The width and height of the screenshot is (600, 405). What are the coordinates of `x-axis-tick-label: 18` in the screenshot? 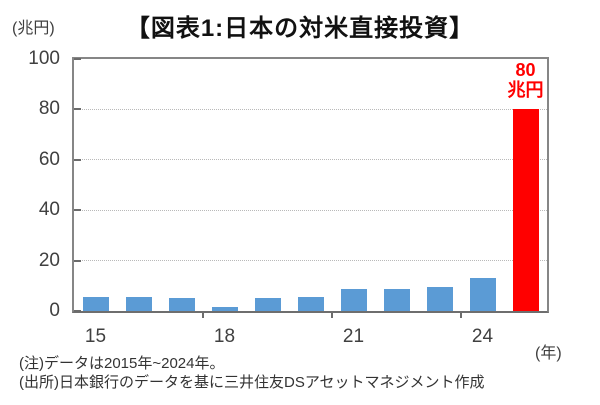 It's located at (224, 336).